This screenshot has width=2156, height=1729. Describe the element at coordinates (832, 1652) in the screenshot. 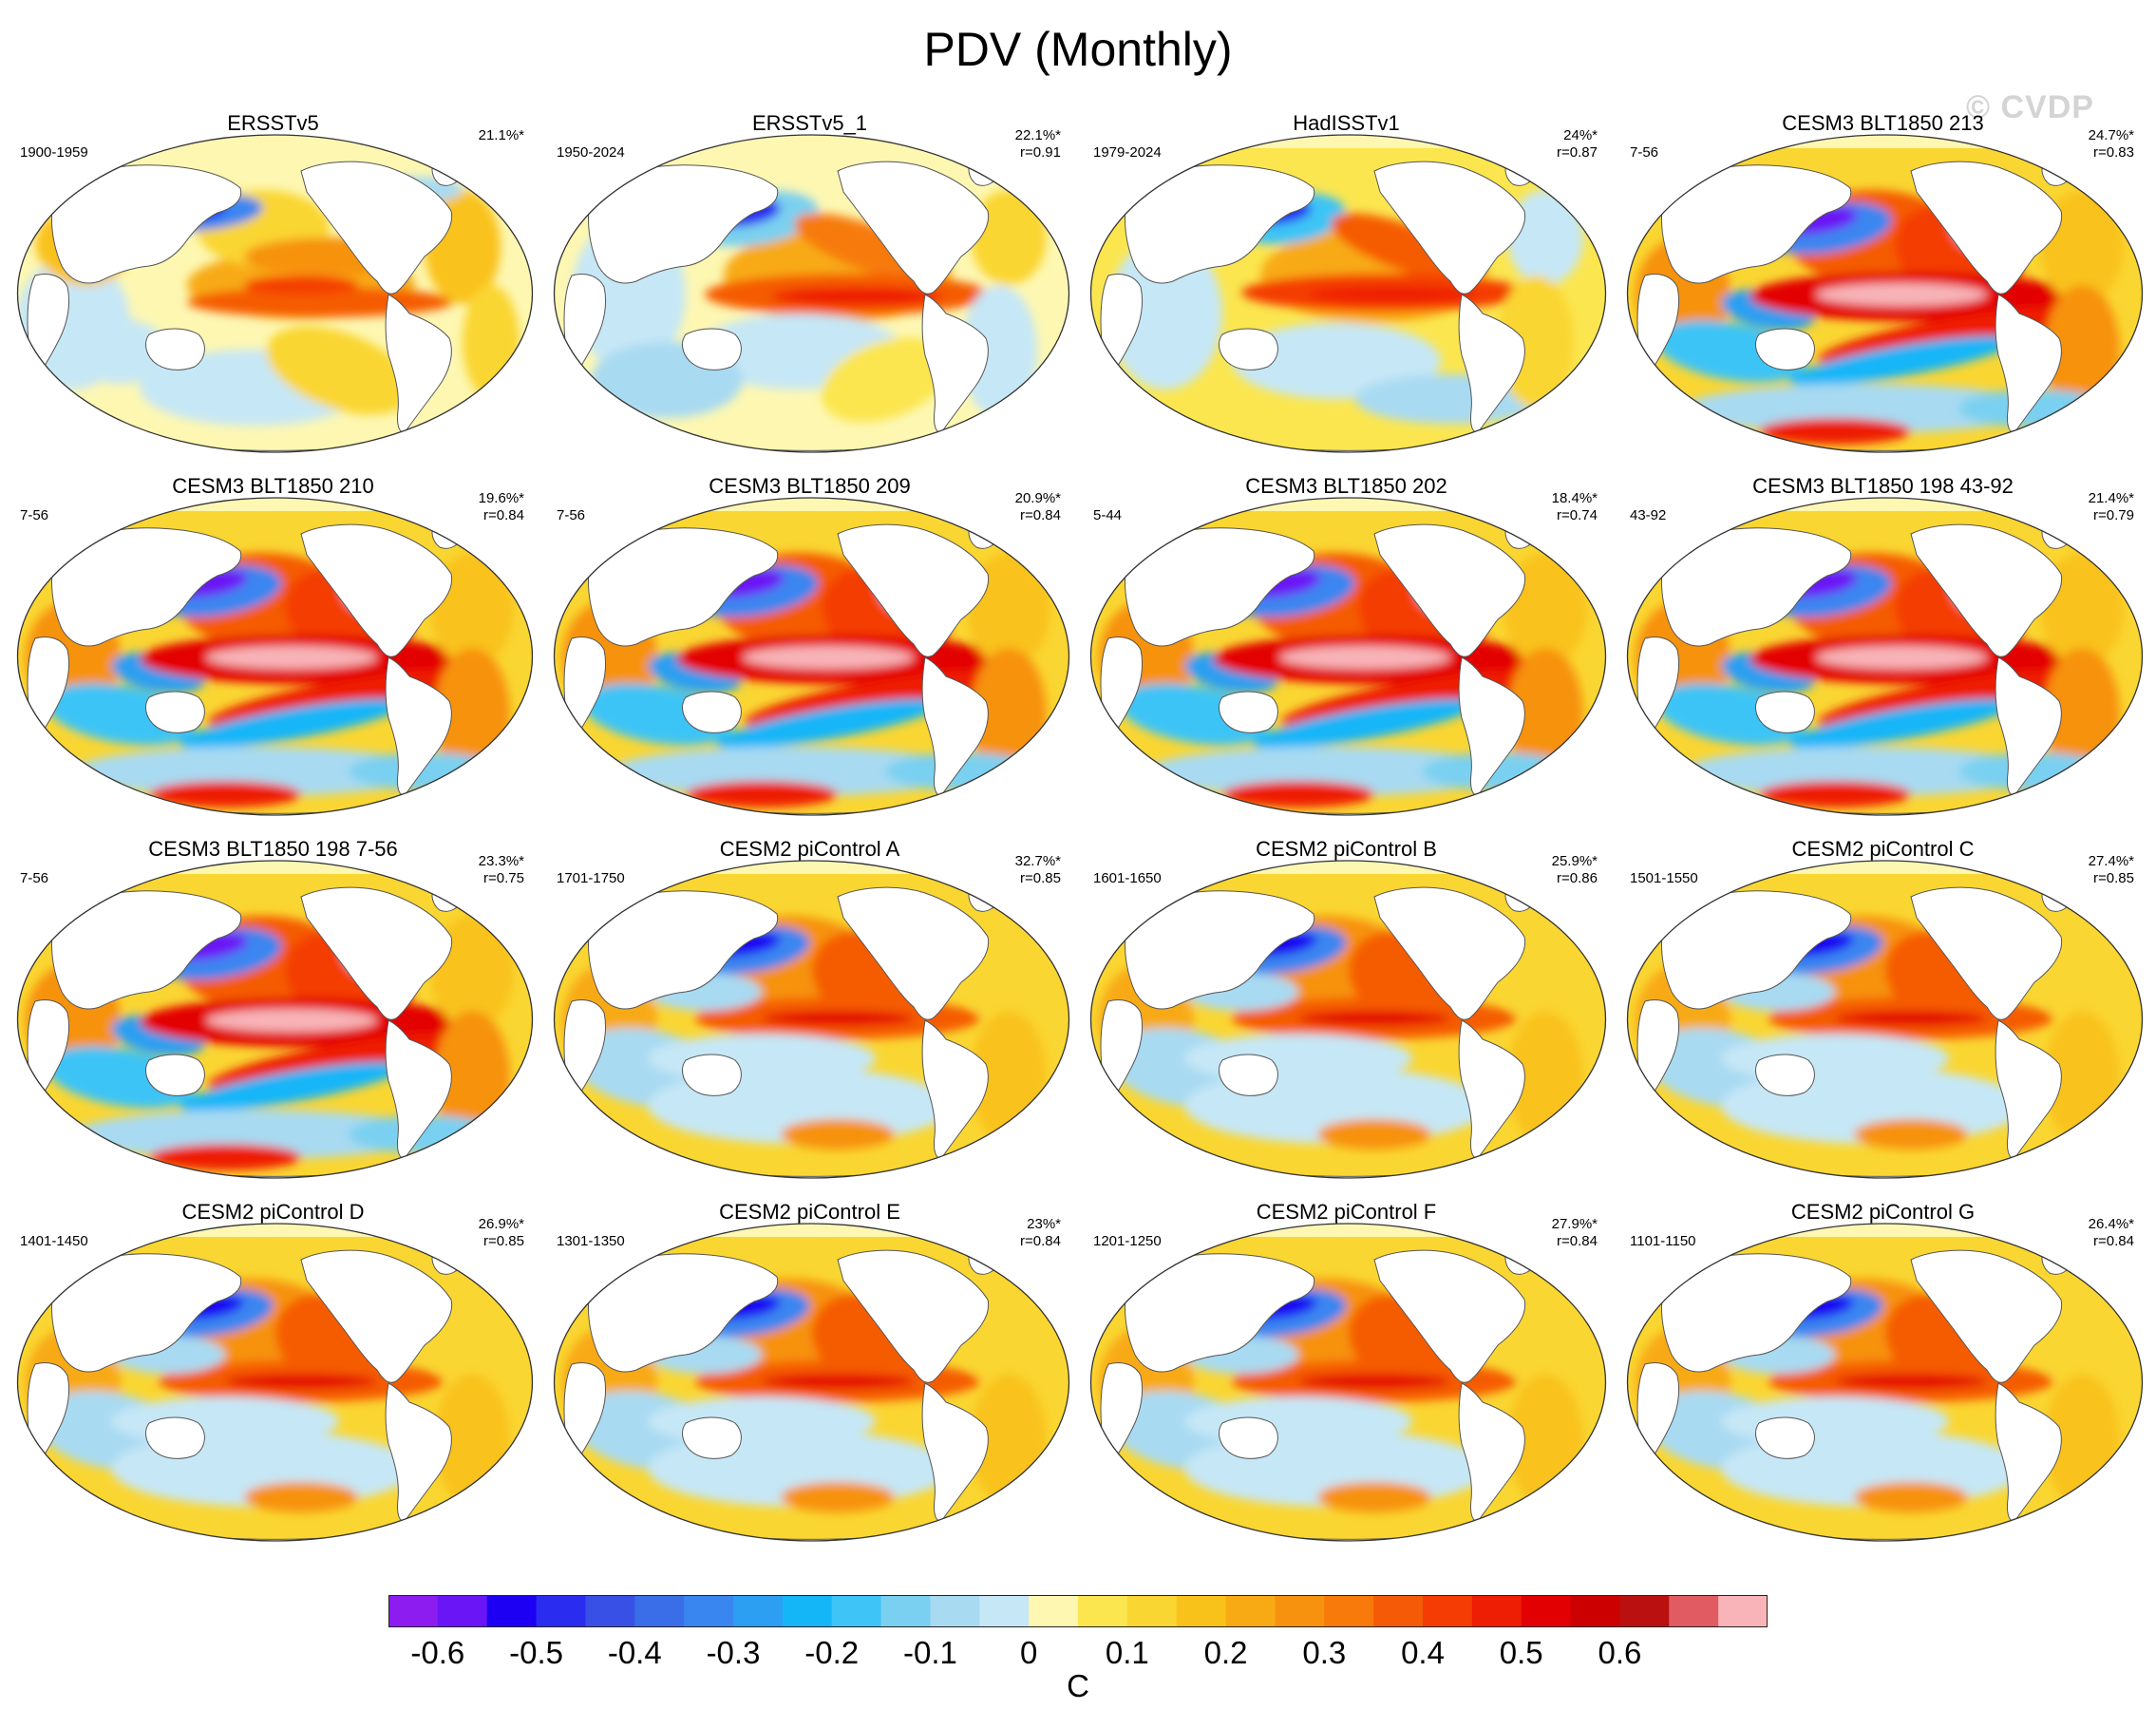

I see `colorbar-tick-label: -0.2` at that location.